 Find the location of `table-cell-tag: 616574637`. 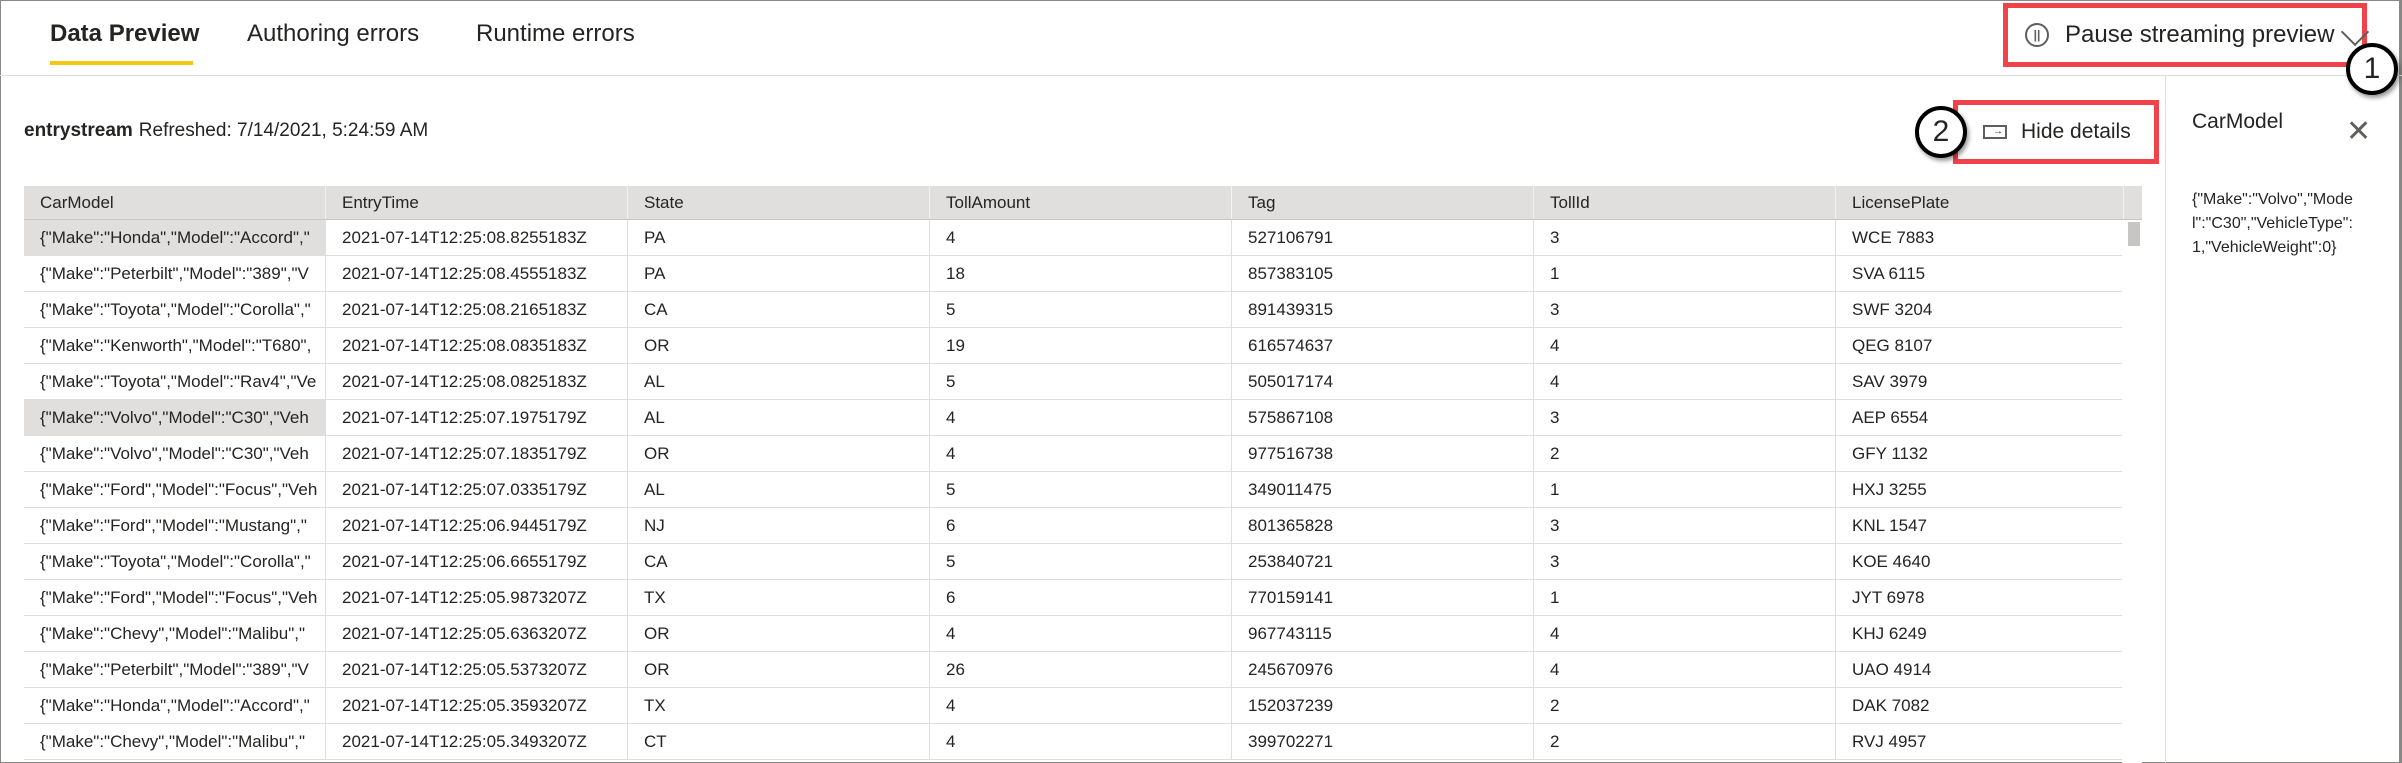

table-cell-tag: 616574637 is located at coordinates (1383, 345).